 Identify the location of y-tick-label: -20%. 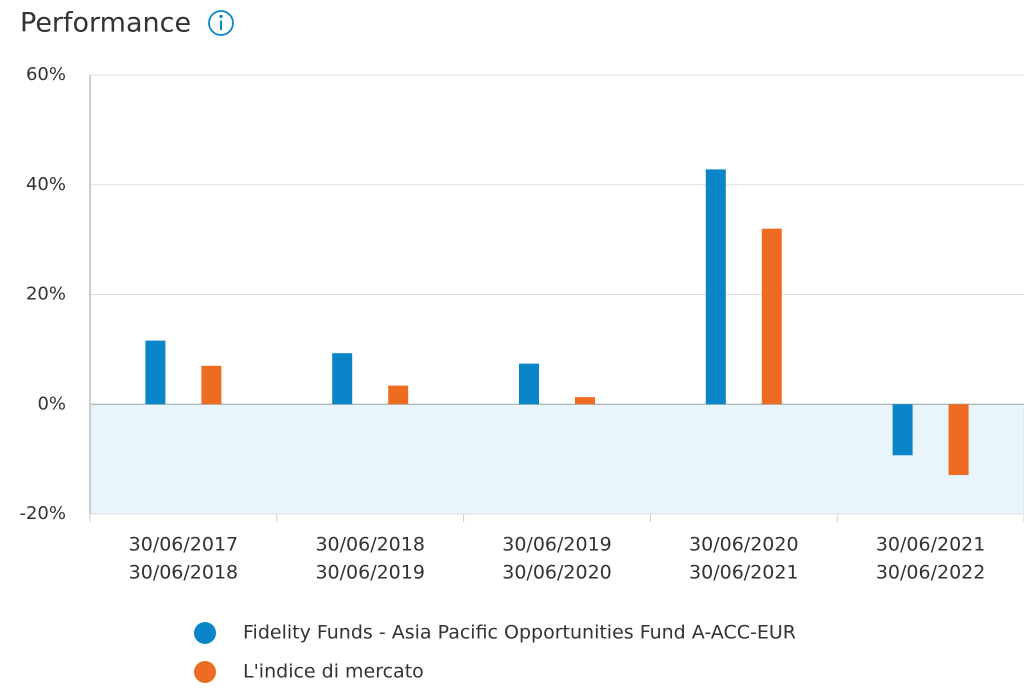
(42, 513).